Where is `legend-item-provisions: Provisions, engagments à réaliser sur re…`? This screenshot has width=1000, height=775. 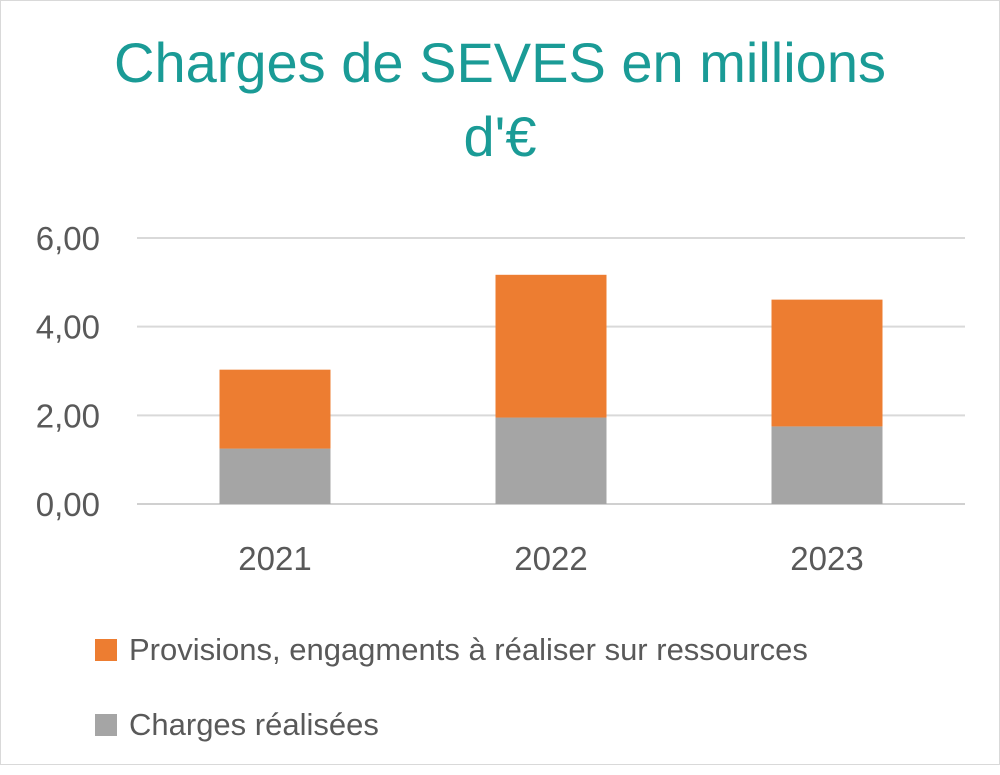 legend-item-provisions: Provisions, engagments à réaliser sur re… is located at coordinates (451, 650).